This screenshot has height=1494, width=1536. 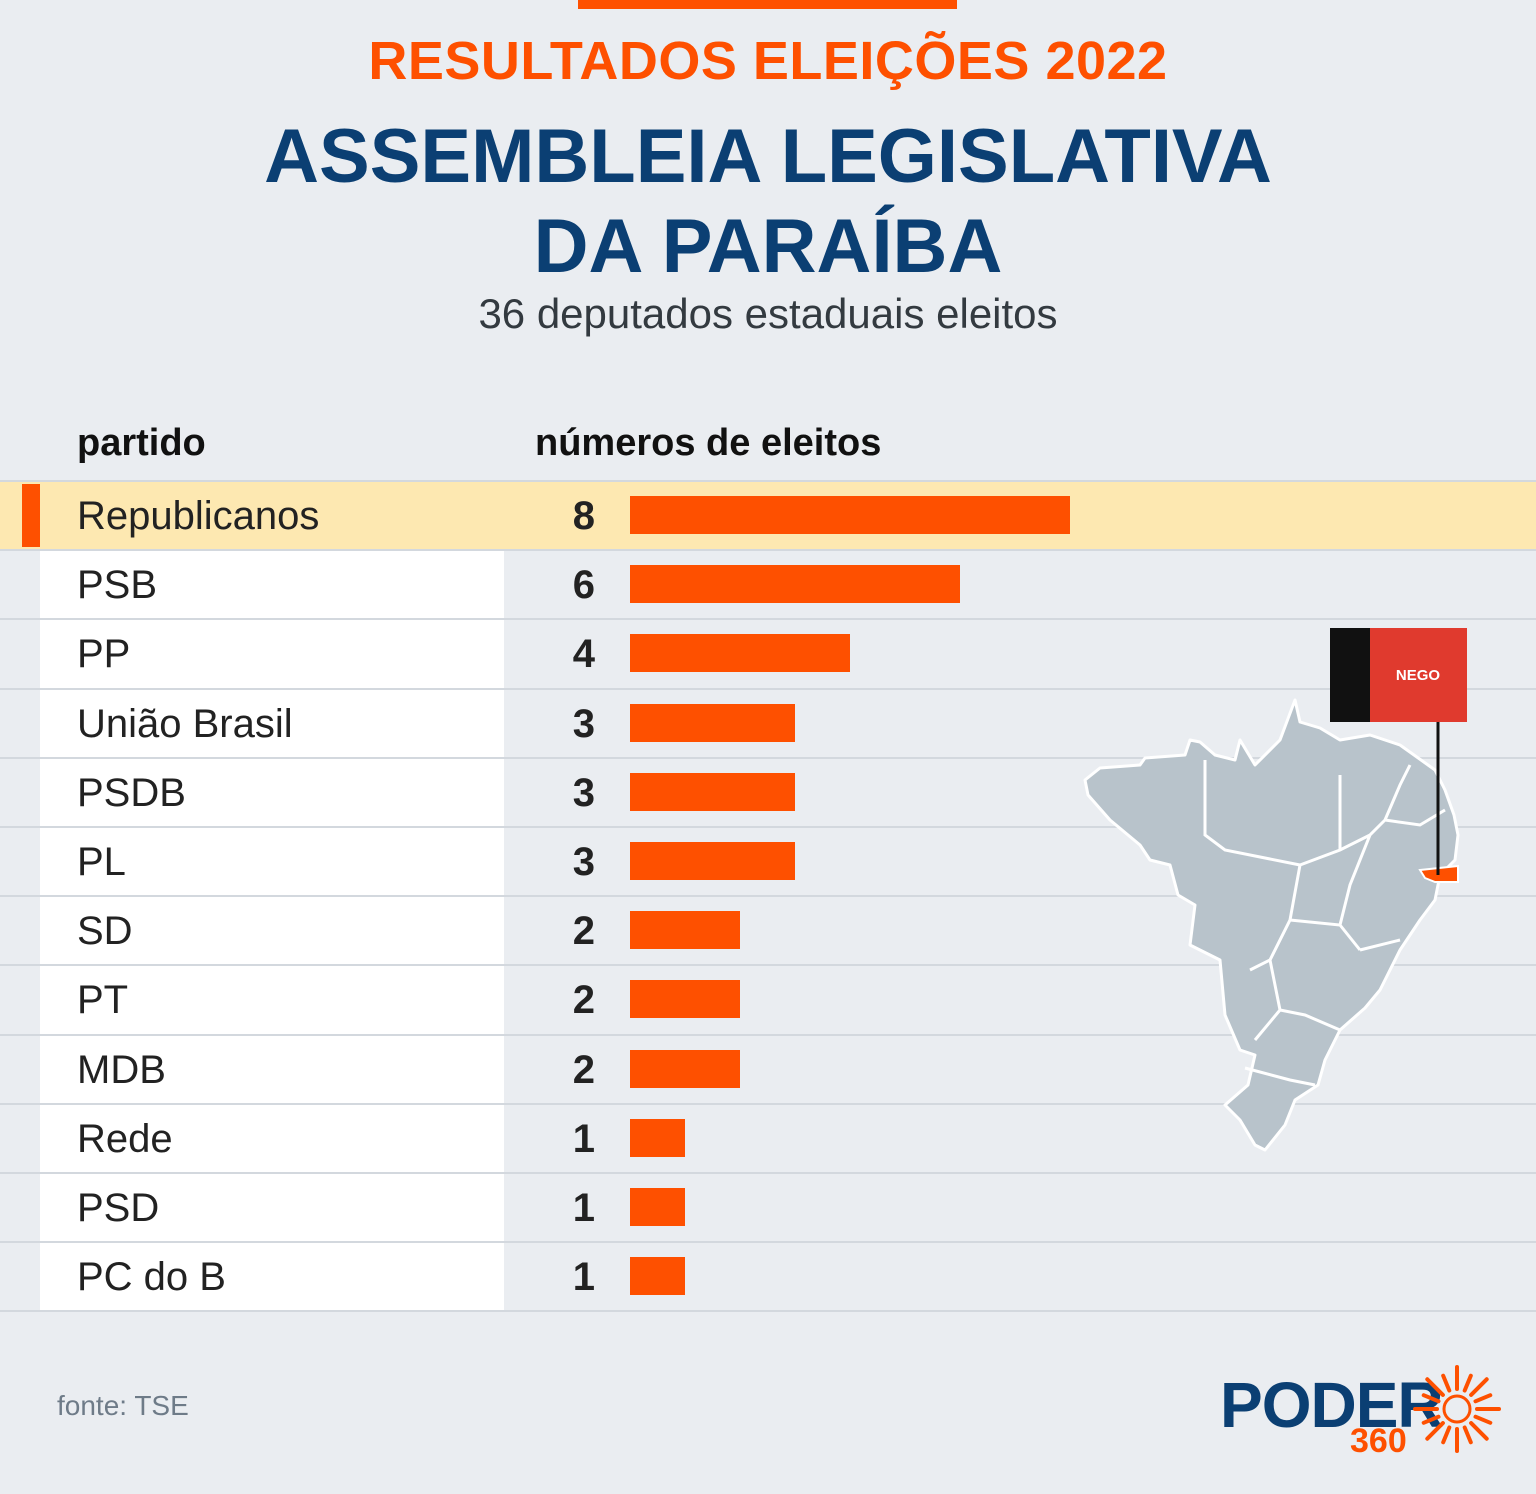 What do you see at coordinates (121, 1069) in the screenshot?
I see `party-label: MDB` at bounding box center [121, 1069].